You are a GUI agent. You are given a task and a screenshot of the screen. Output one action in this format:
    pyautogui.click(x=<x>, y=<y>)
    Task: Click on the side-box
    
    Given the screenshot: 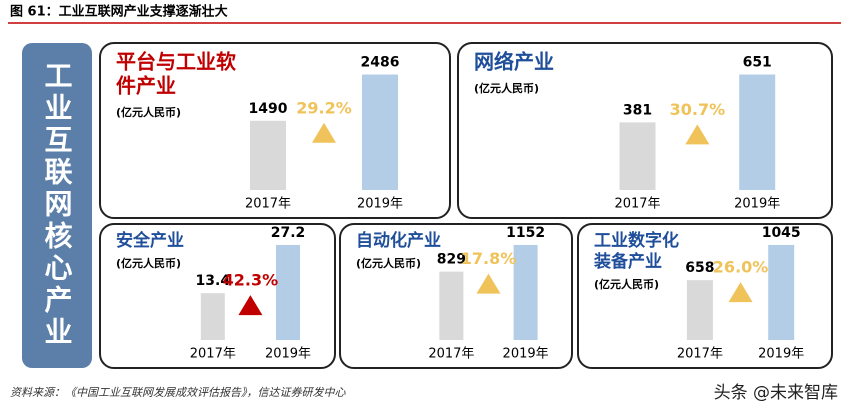 What is the action you would take?
    pyautogui.click(x=57, y=205)
    